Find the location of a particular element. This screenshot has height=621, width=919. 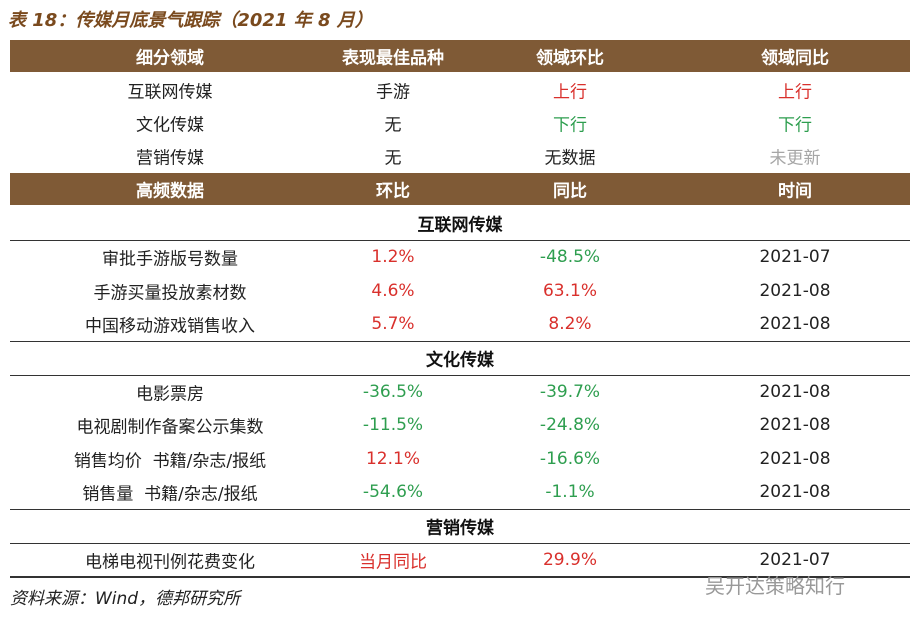

header-cell: 细分领域 is located at coordinates (170, 58).